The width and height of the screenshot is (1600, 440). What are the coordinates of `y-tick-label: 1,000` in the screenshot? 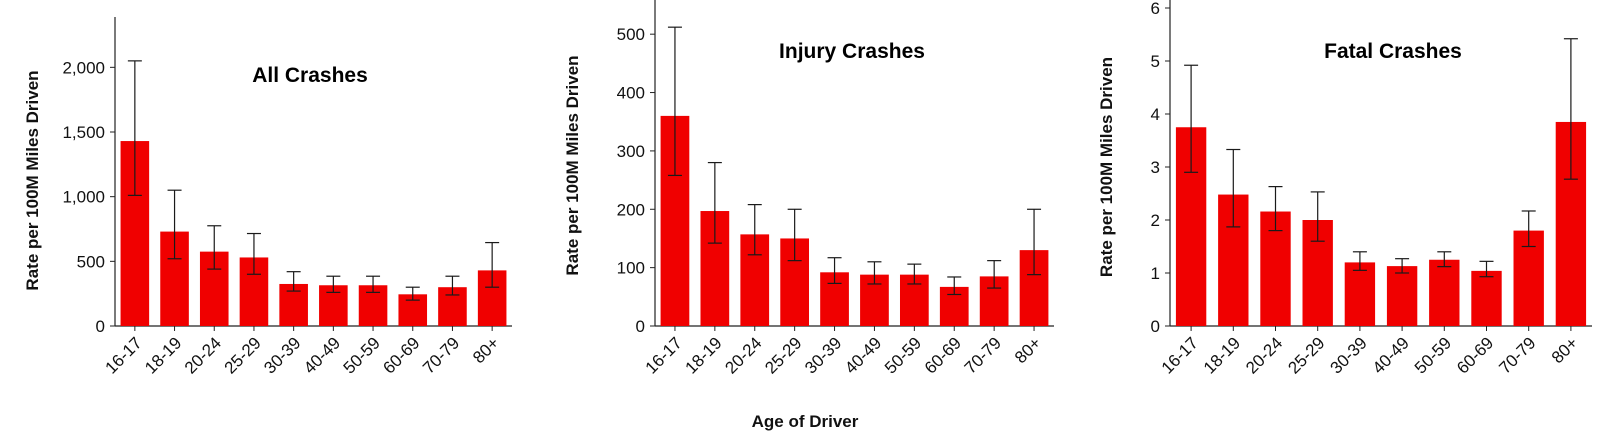 It's located at (83, 197).